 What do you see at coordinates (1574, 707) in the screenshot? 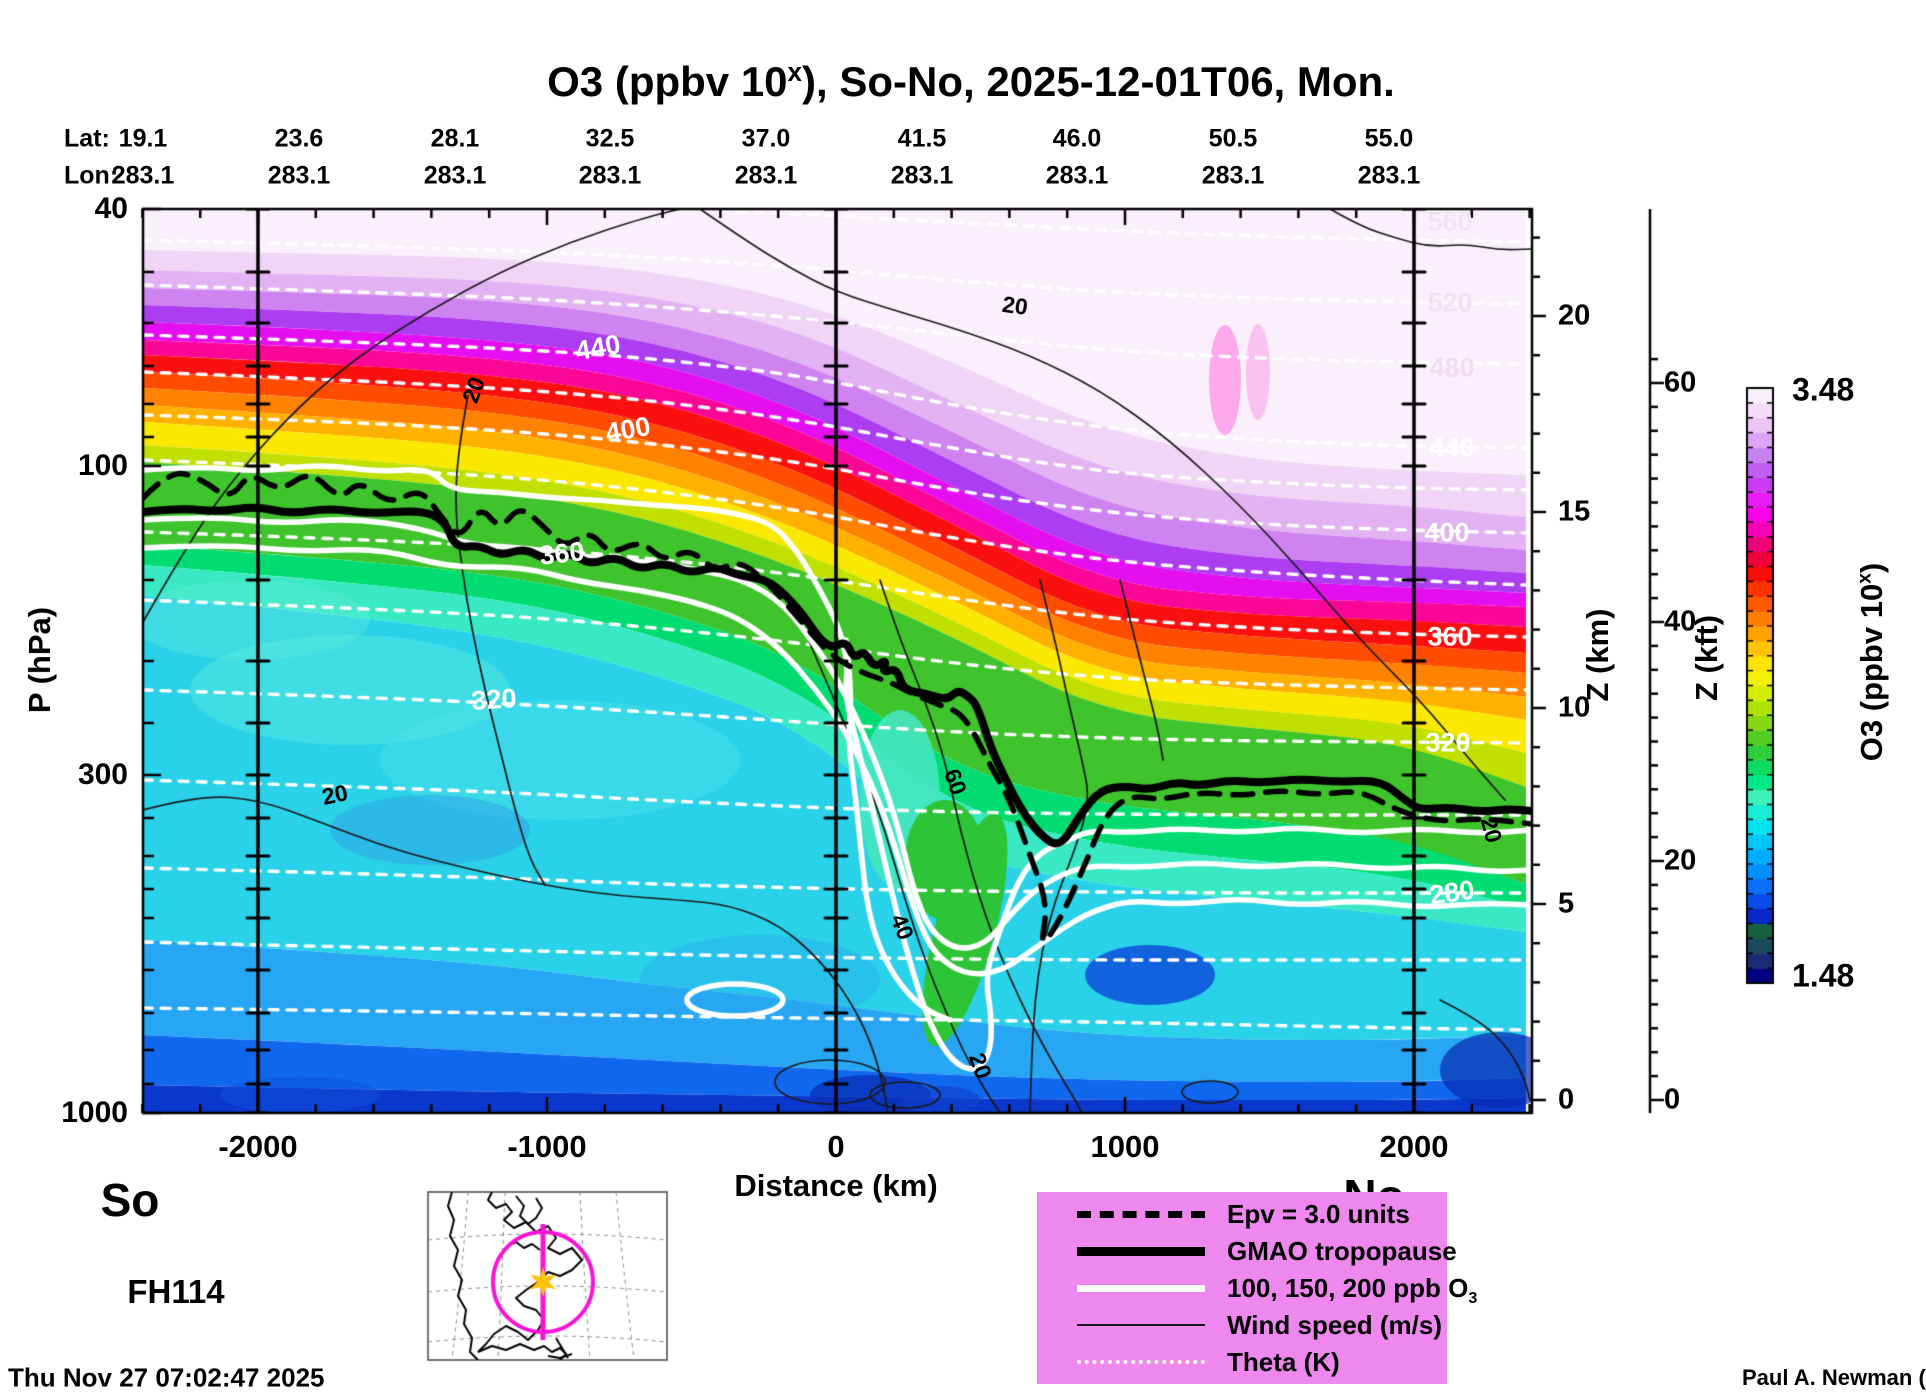
I see `z-km-tick-label: 10` at bounding box center [1574, 707].